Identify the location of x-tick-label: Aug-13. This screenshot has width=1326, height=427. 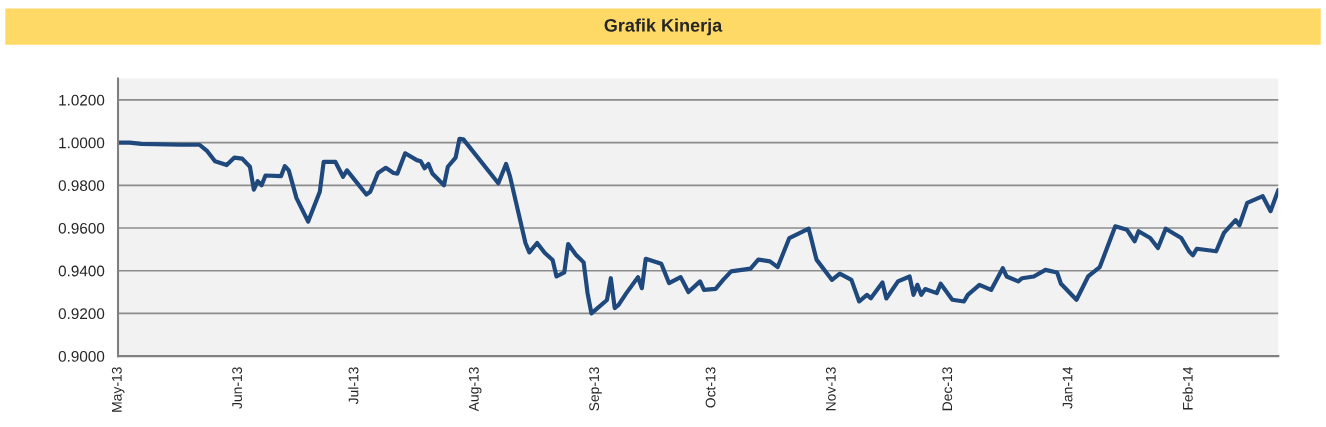
(475, 389).